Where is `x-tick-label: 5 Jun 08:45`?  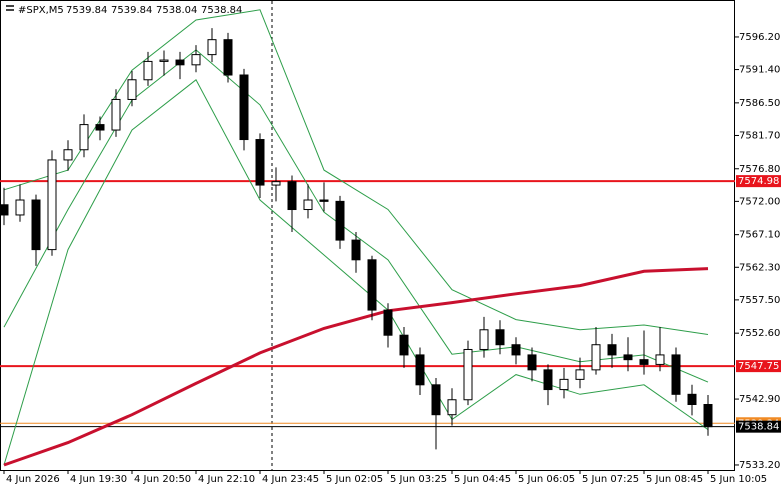 x-tick-label: 5 Jun 08:45 is located at coordinates (674, 479).